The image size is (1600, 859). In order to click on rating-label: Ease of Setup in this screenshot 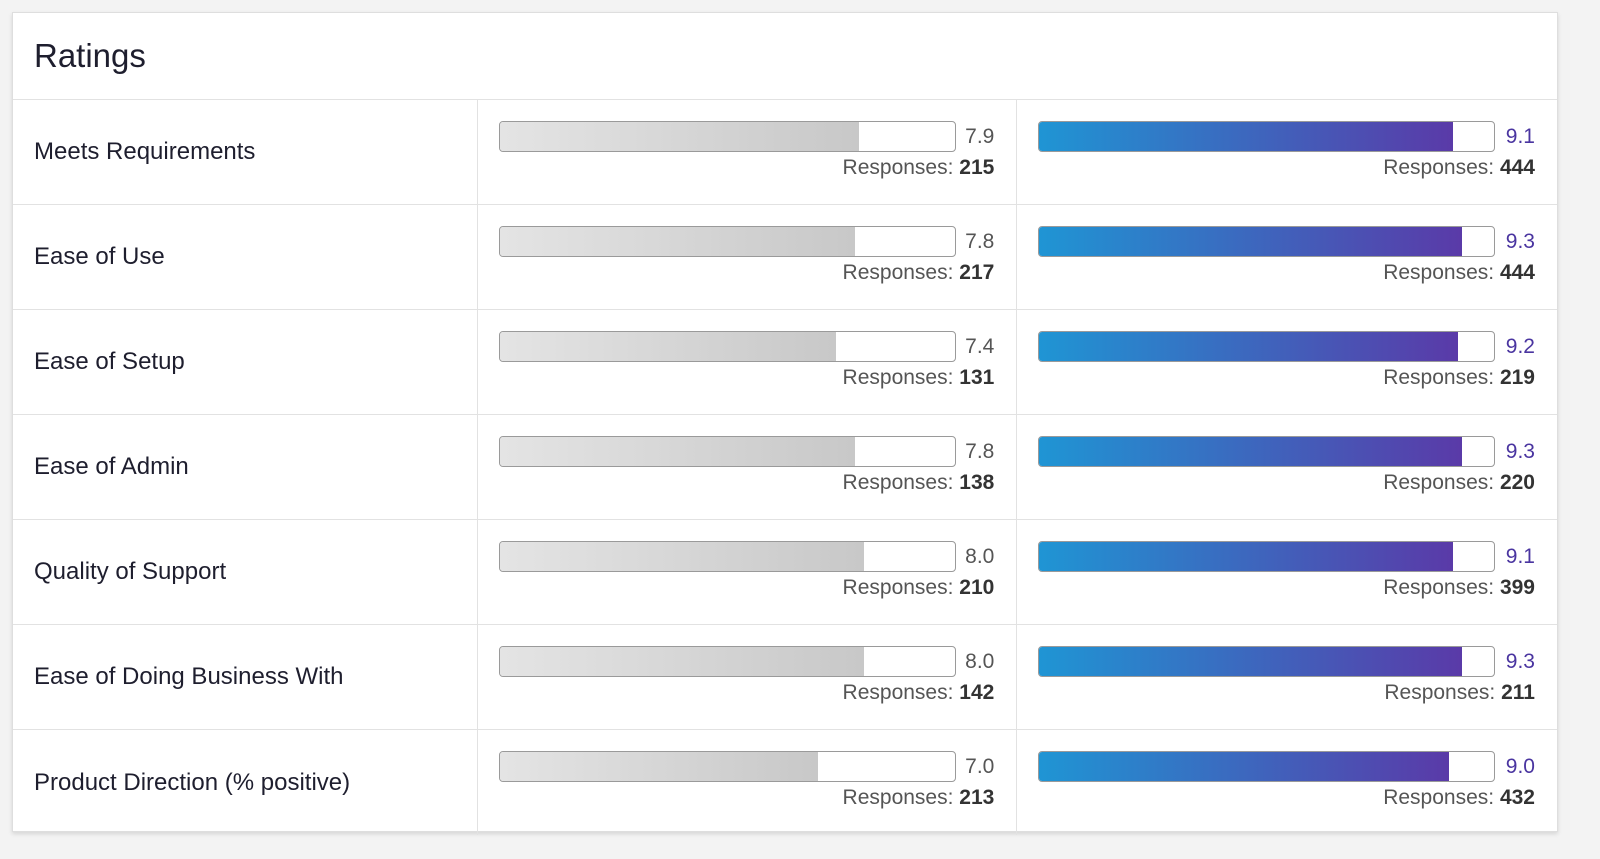, I will do `click(245, 362)`.